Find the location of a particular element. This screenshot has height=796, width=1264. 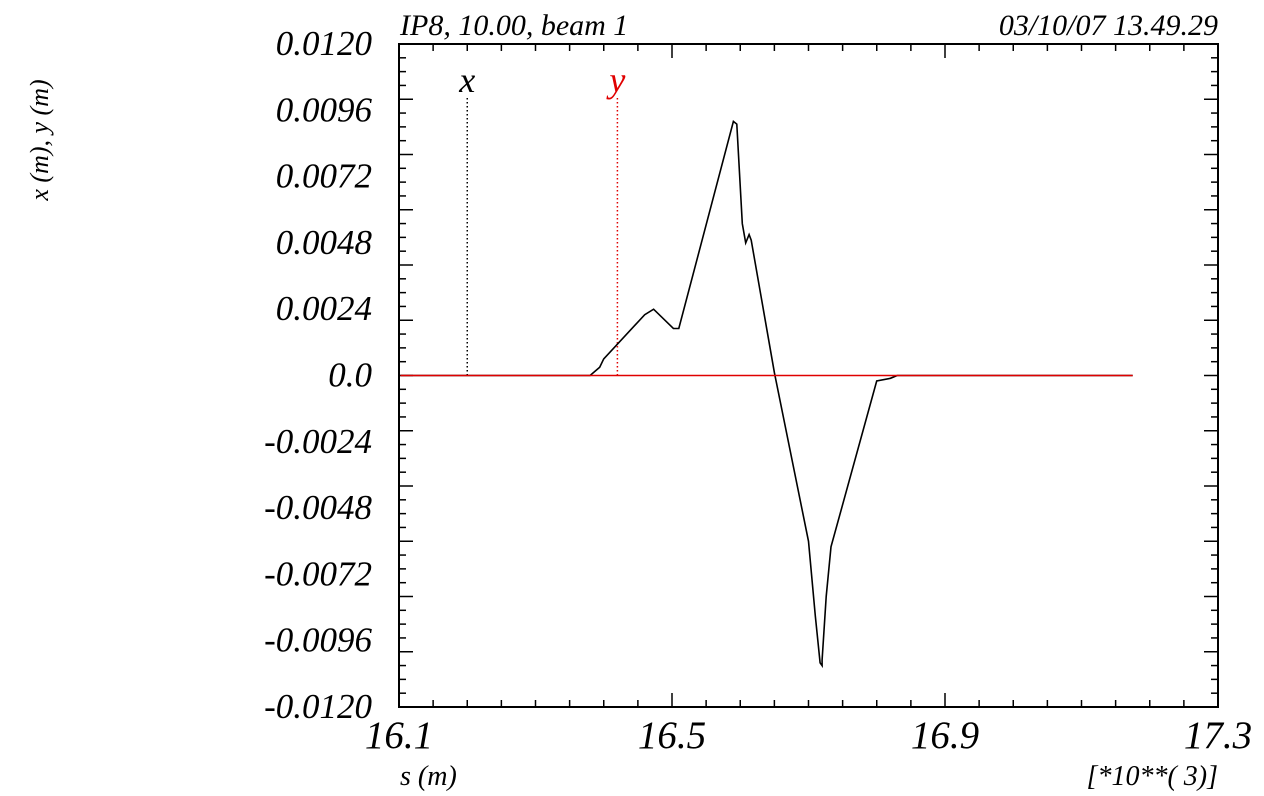

x-tick-label: 16.1 is located at coordinates (399, 735).